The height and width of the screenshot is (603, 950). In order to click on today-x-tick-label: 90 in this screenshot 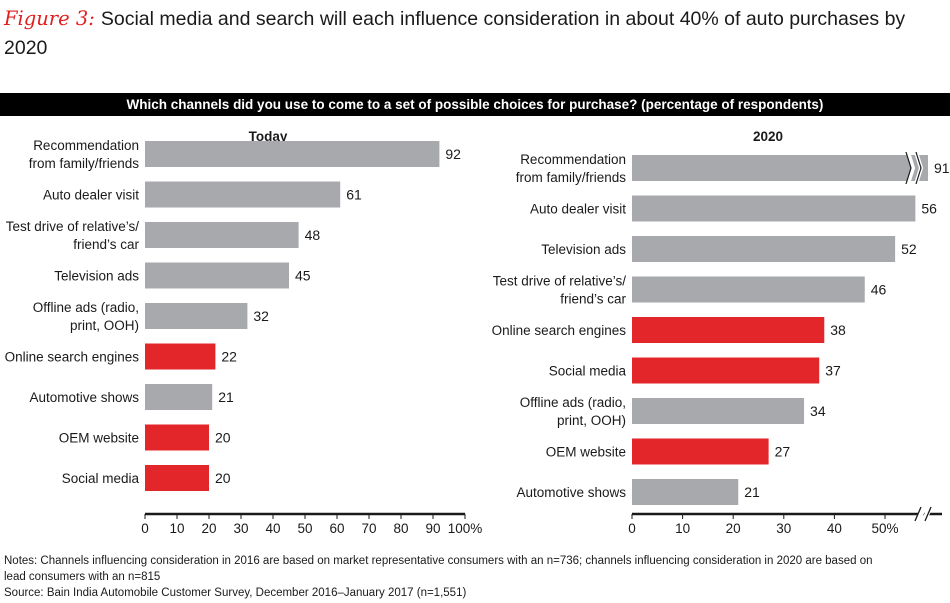, I will do `click(432, 528)`.